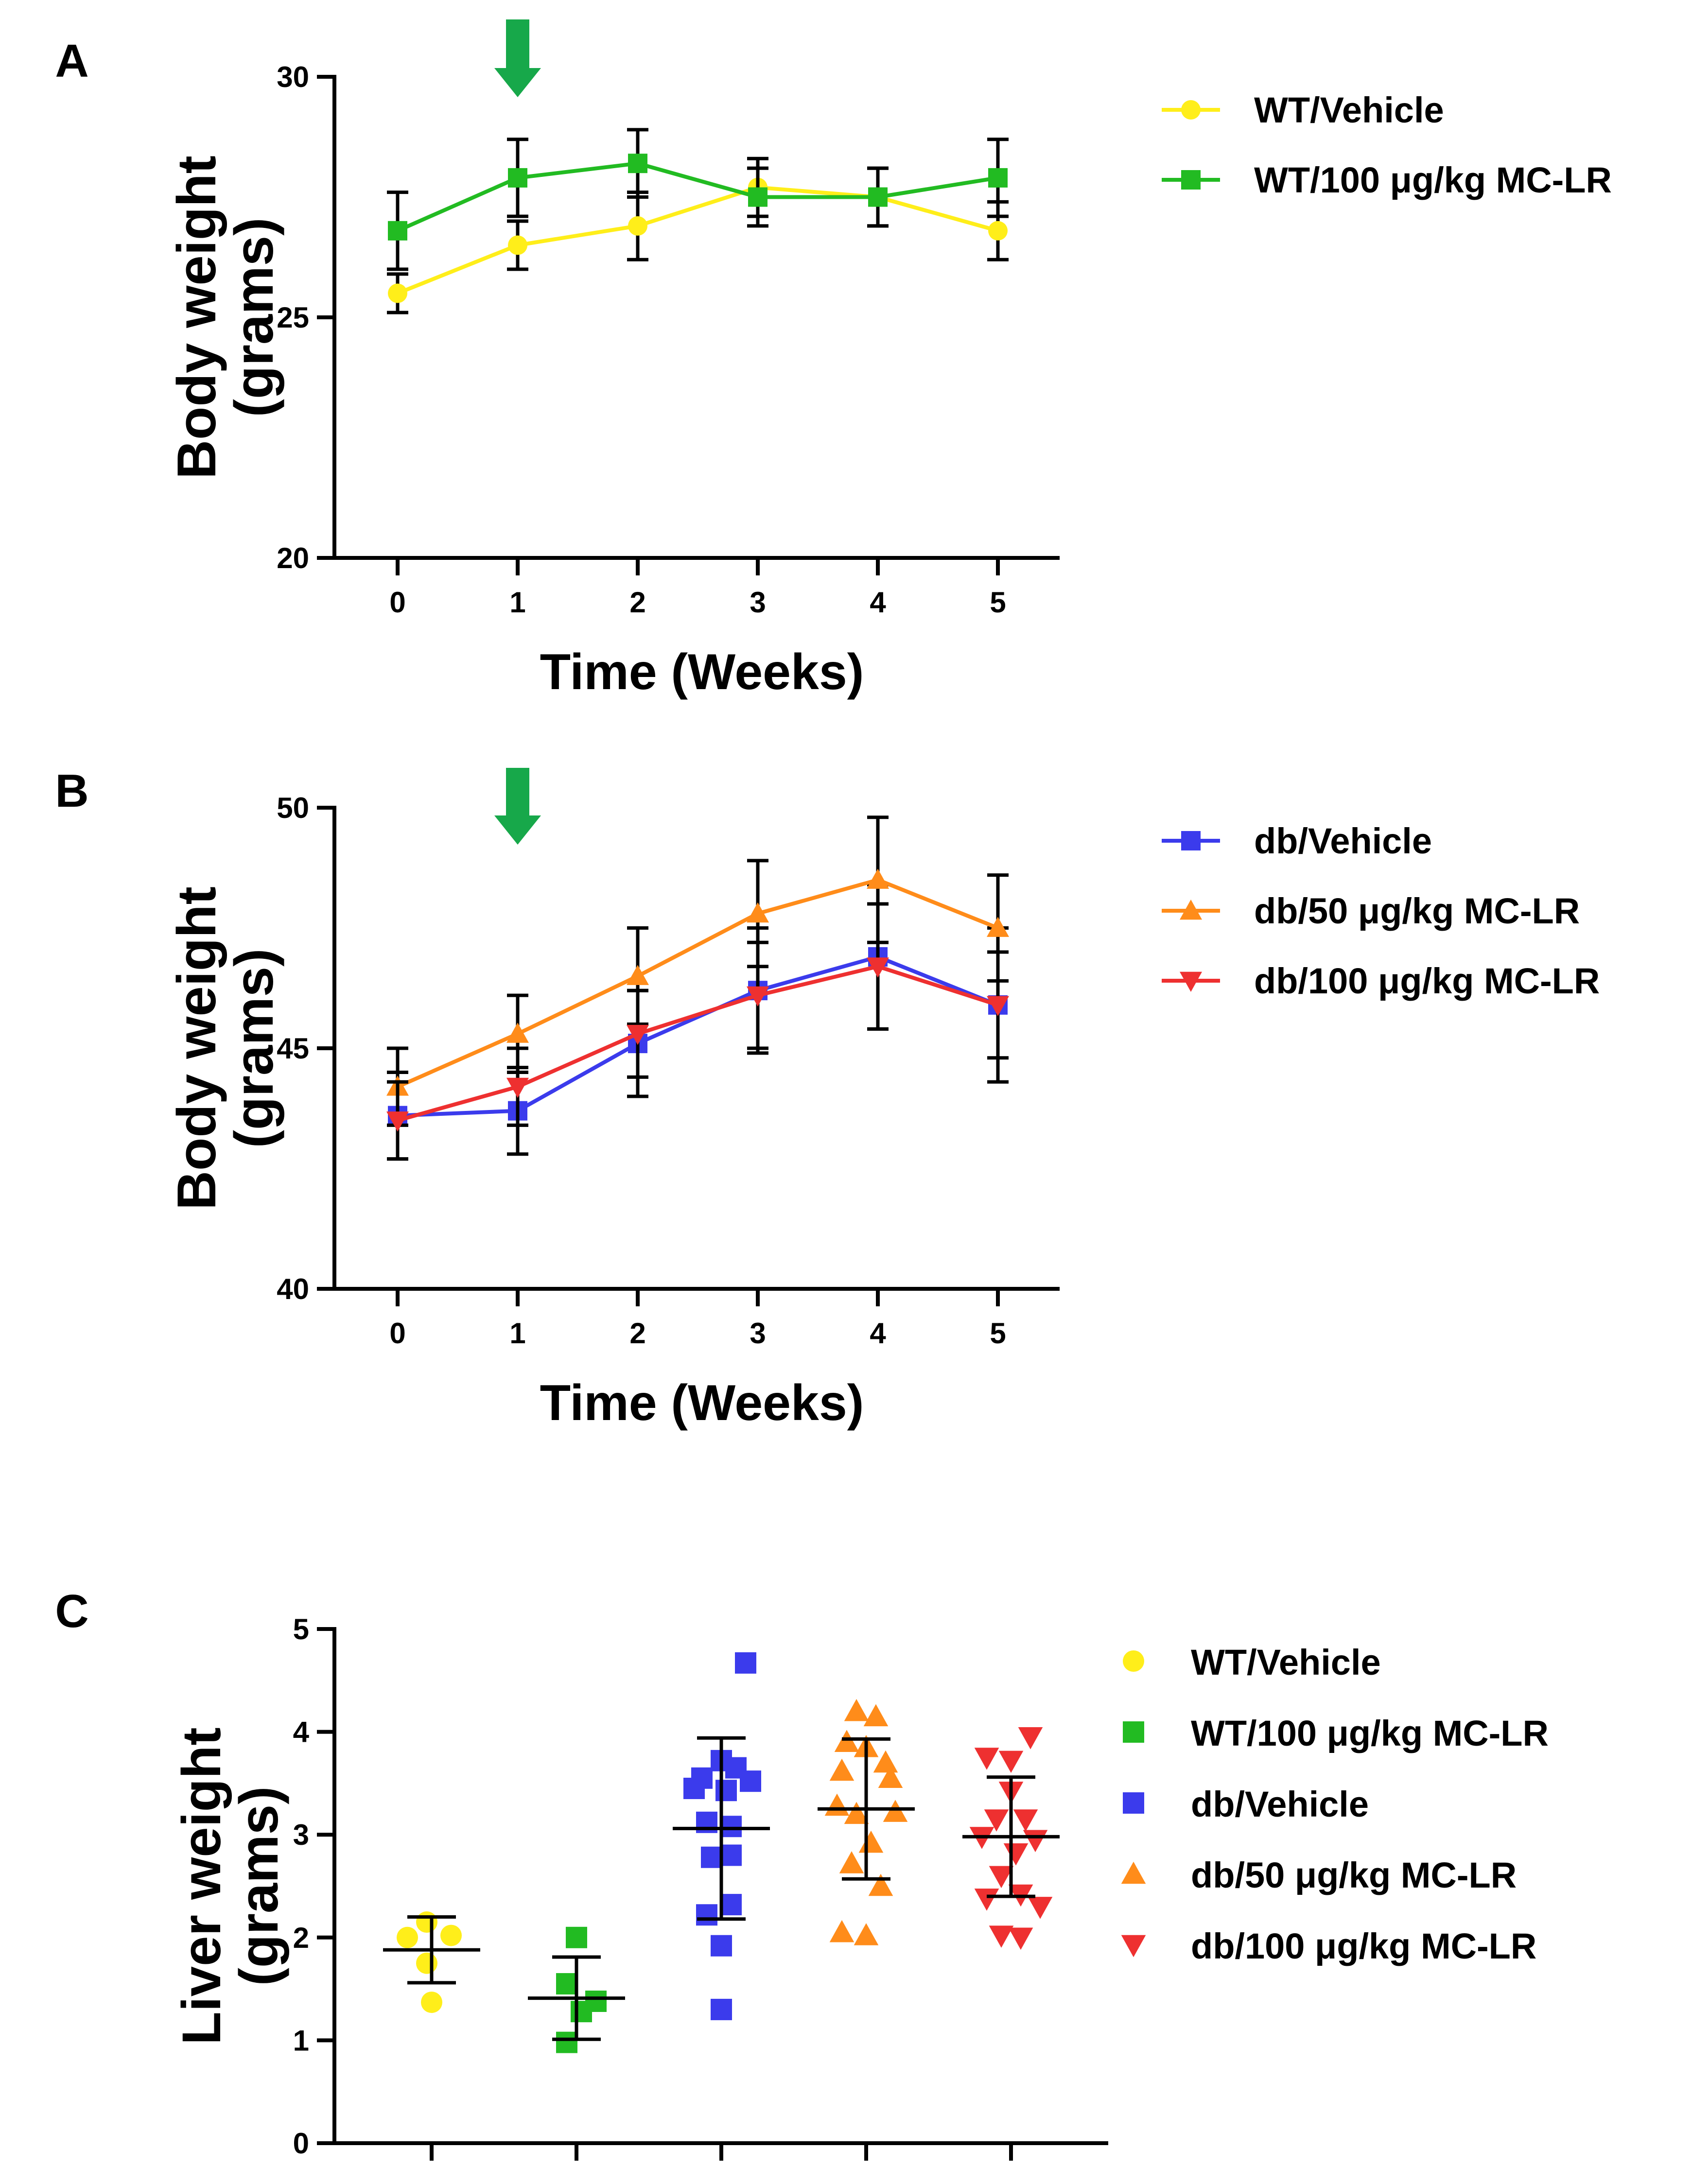 The width and height of the screenshot is (1692, 2184). I want to click on y-axis-title-line: Liver weight, so click(202, 1886).